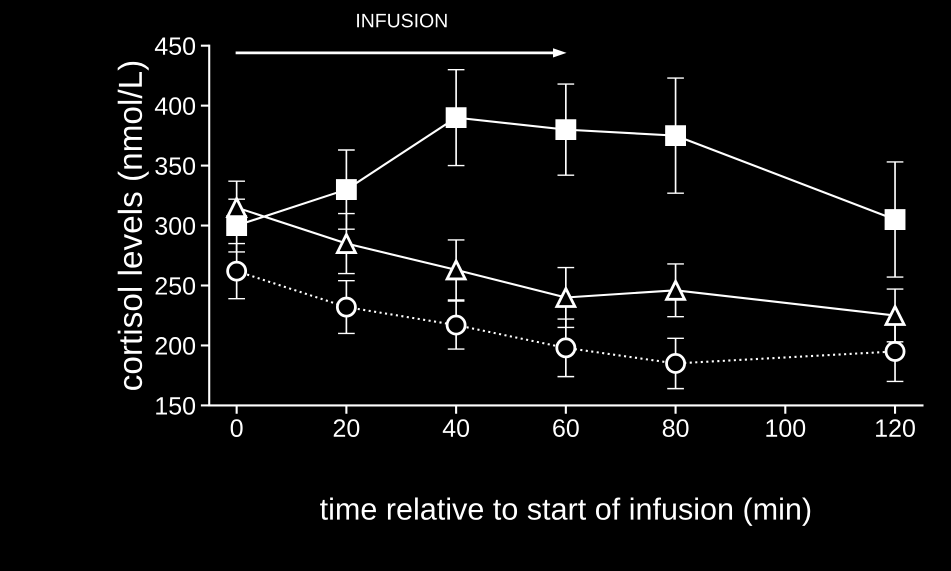 The width and height of the screenshot is (951, 571). What do you see at coordinates (133, 226) in the screenshot?
I see `y-axis-title: cortisol levels (nmol/L)` at bounding box center [133, 226].